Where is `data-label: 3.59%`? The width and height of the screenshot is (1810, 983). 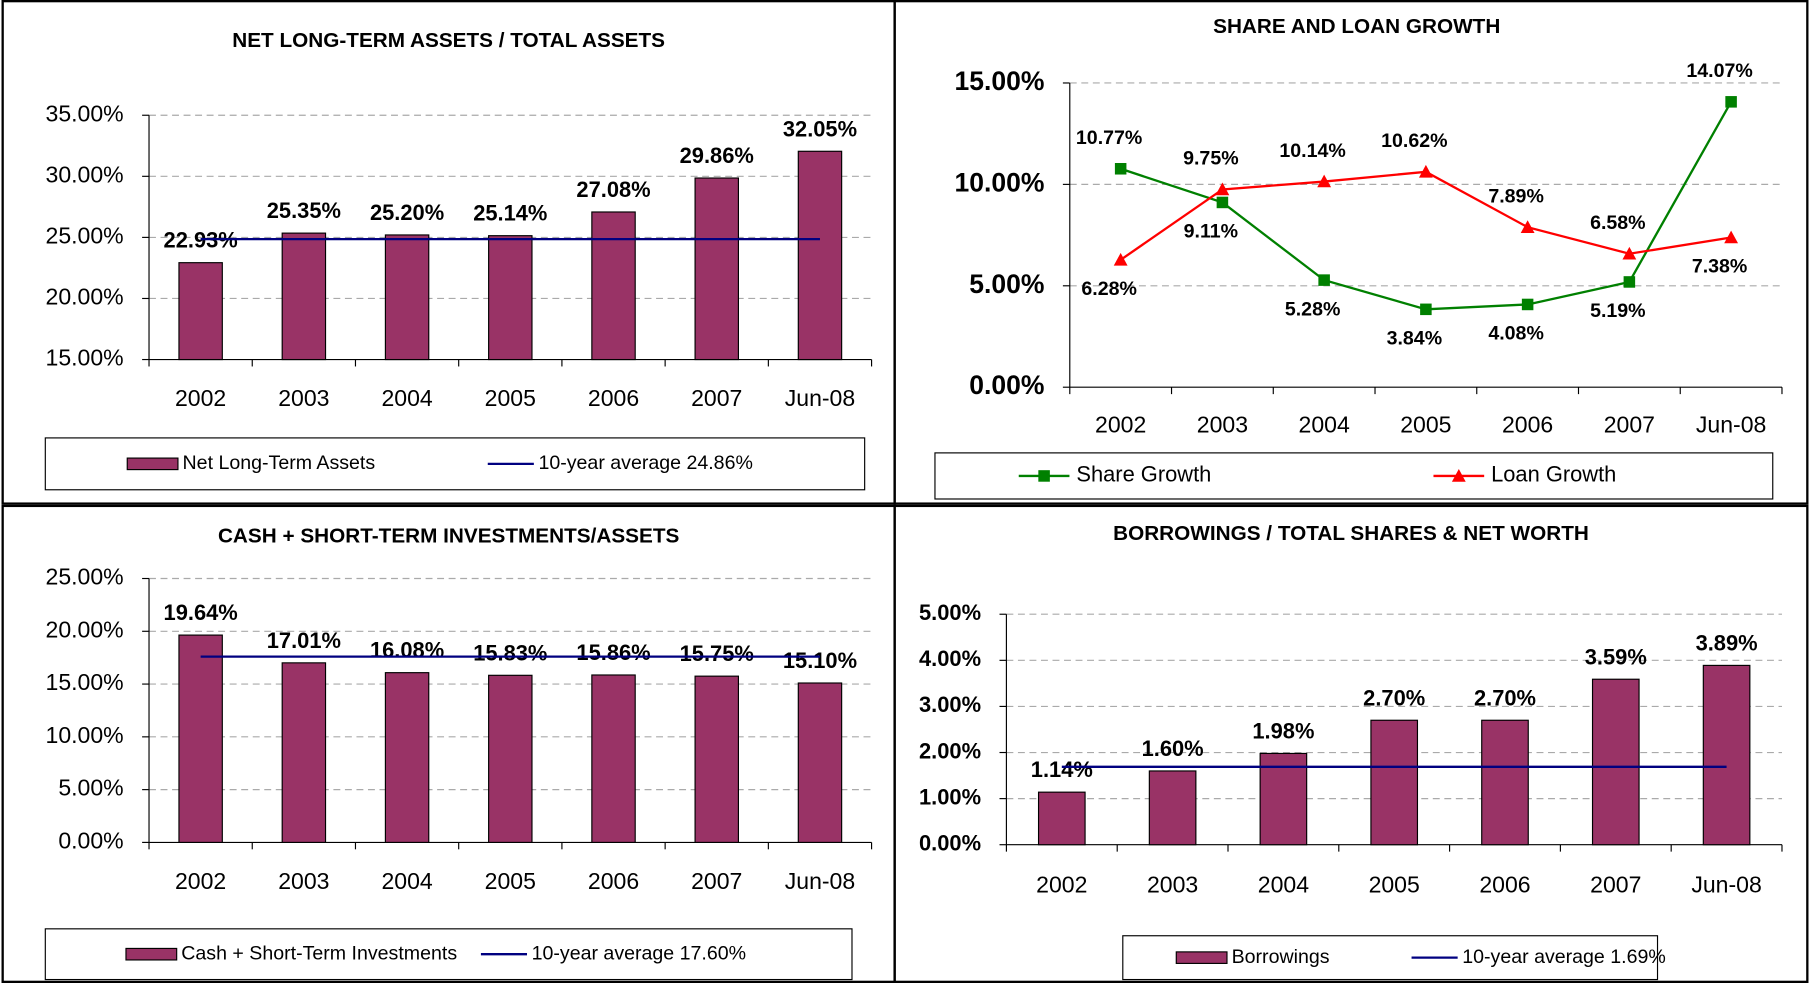 data-label: 3.59% is located at coordinates (1616, 656).